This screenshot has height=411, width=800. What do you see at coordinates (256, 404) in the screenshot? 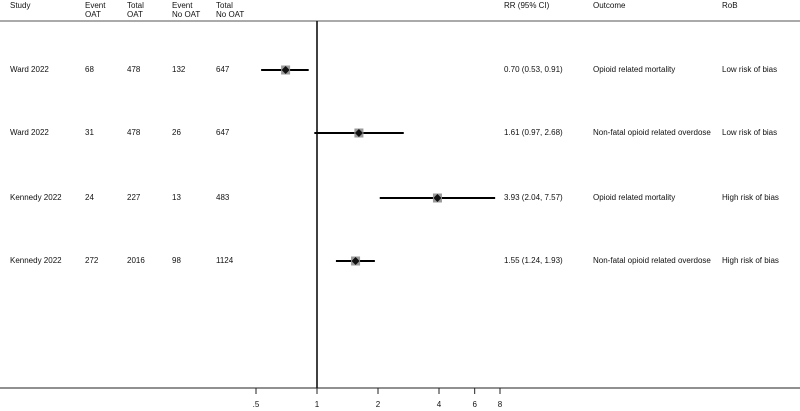
I see `x-tick-label: .5` at bounding box center [256, 404].